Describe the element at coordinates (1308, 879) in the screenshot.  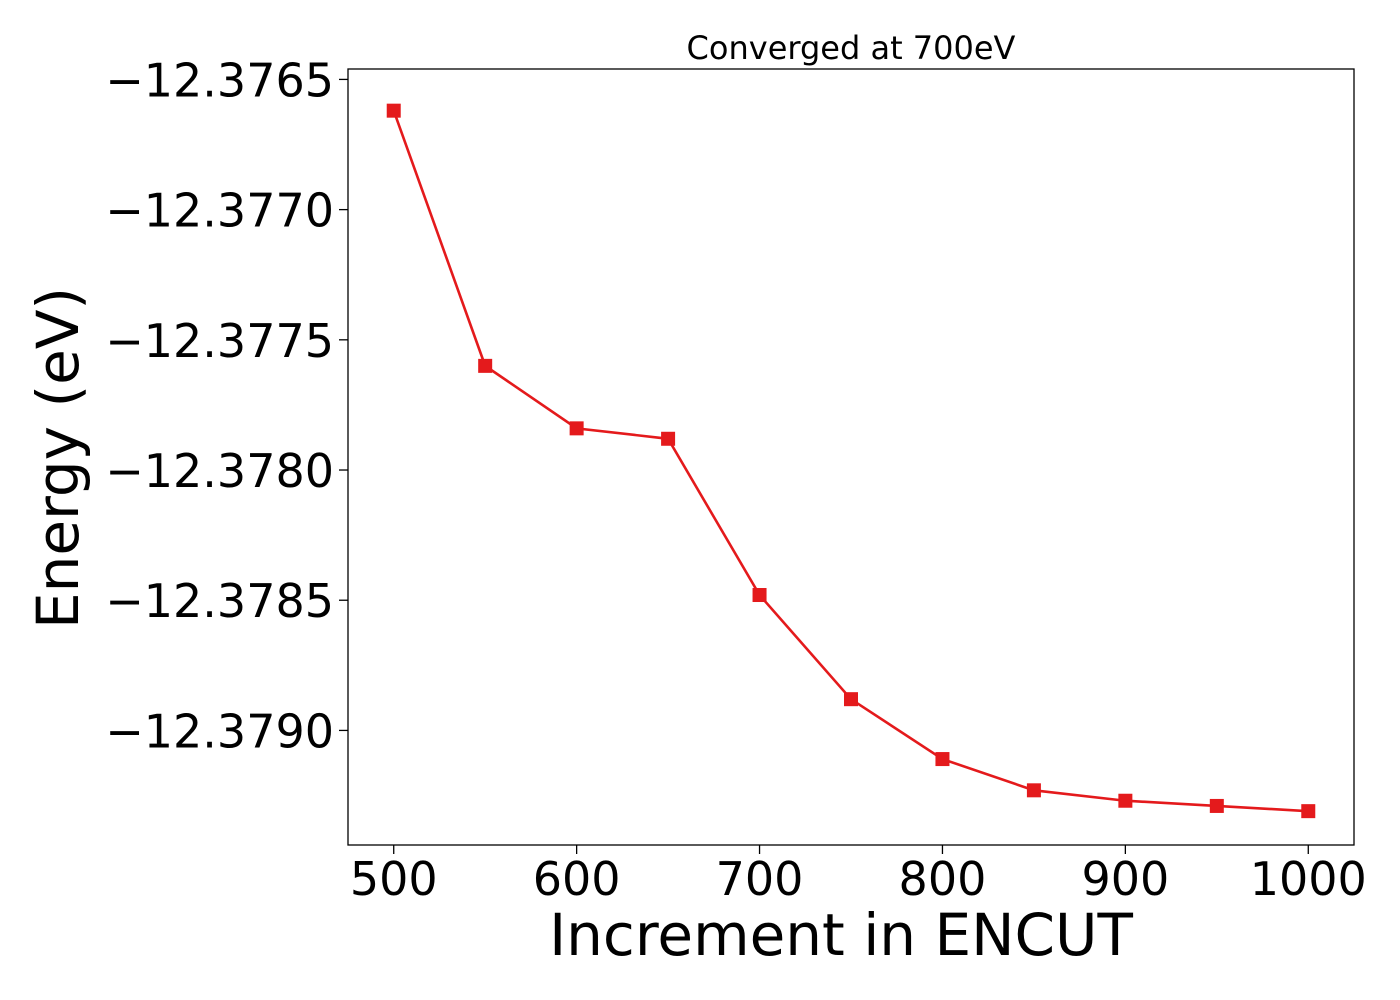
I see `x-tick-label: 1000` at that location.